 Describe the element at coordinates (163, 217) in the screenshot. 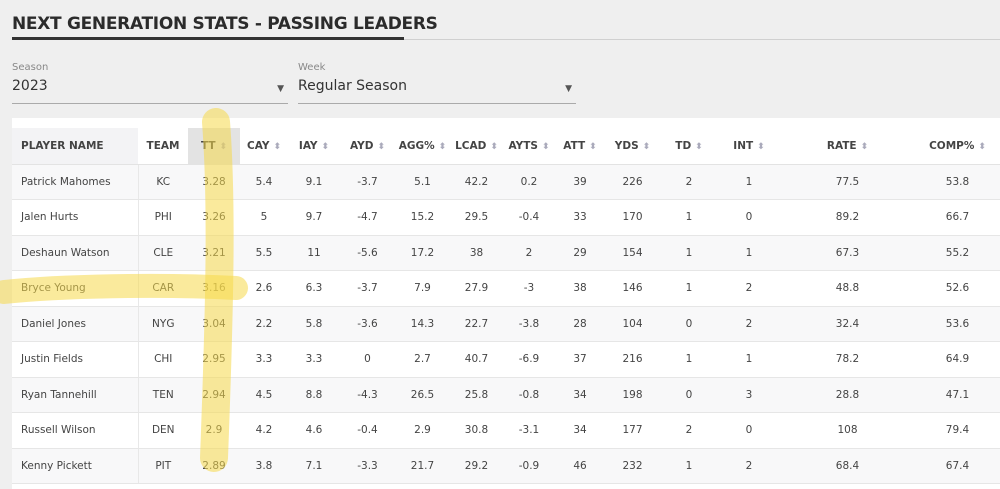

I see `stat-cell: PHI` at that location.